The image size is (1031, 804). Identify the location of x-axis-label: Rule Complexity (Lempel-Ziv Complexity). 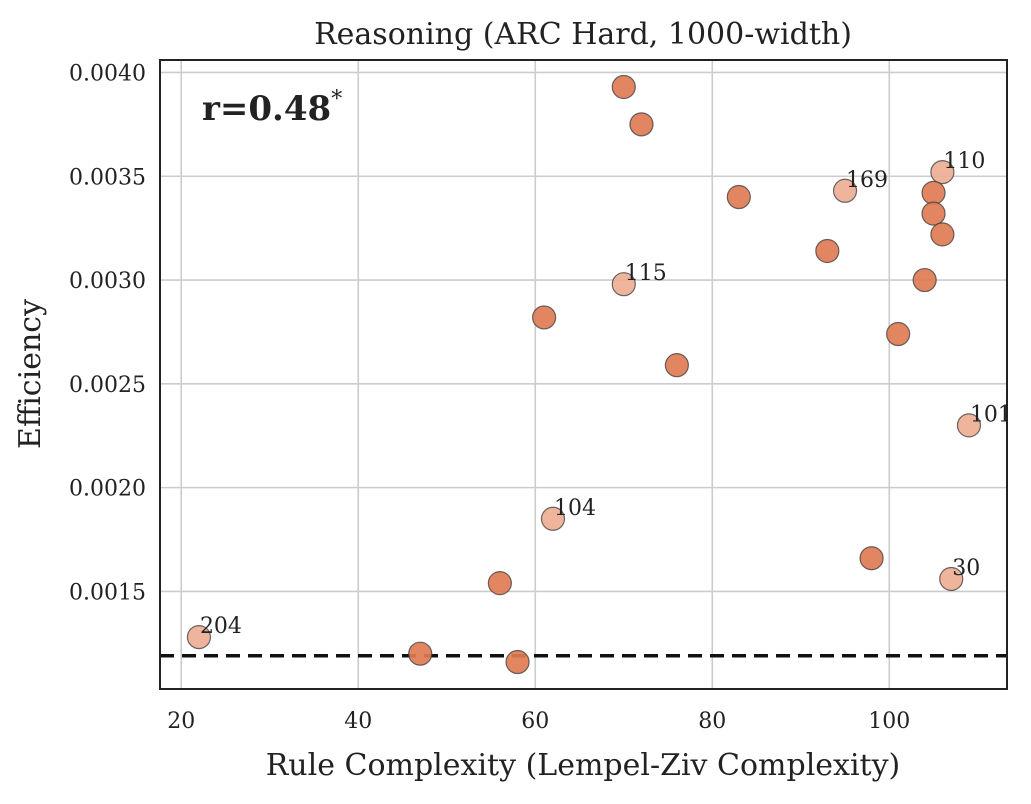
(583, 765).